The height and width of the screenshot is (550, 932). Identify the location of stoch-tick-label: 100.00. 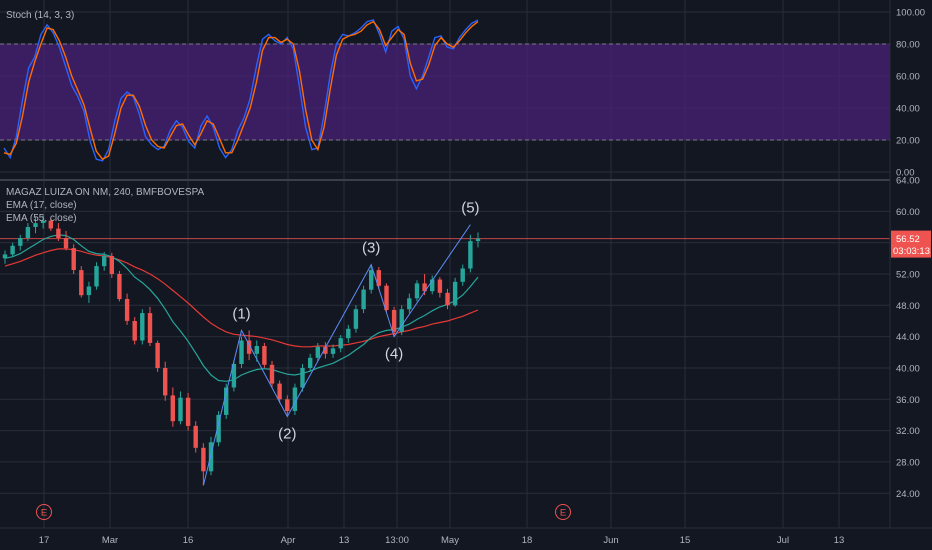
(910, 13).